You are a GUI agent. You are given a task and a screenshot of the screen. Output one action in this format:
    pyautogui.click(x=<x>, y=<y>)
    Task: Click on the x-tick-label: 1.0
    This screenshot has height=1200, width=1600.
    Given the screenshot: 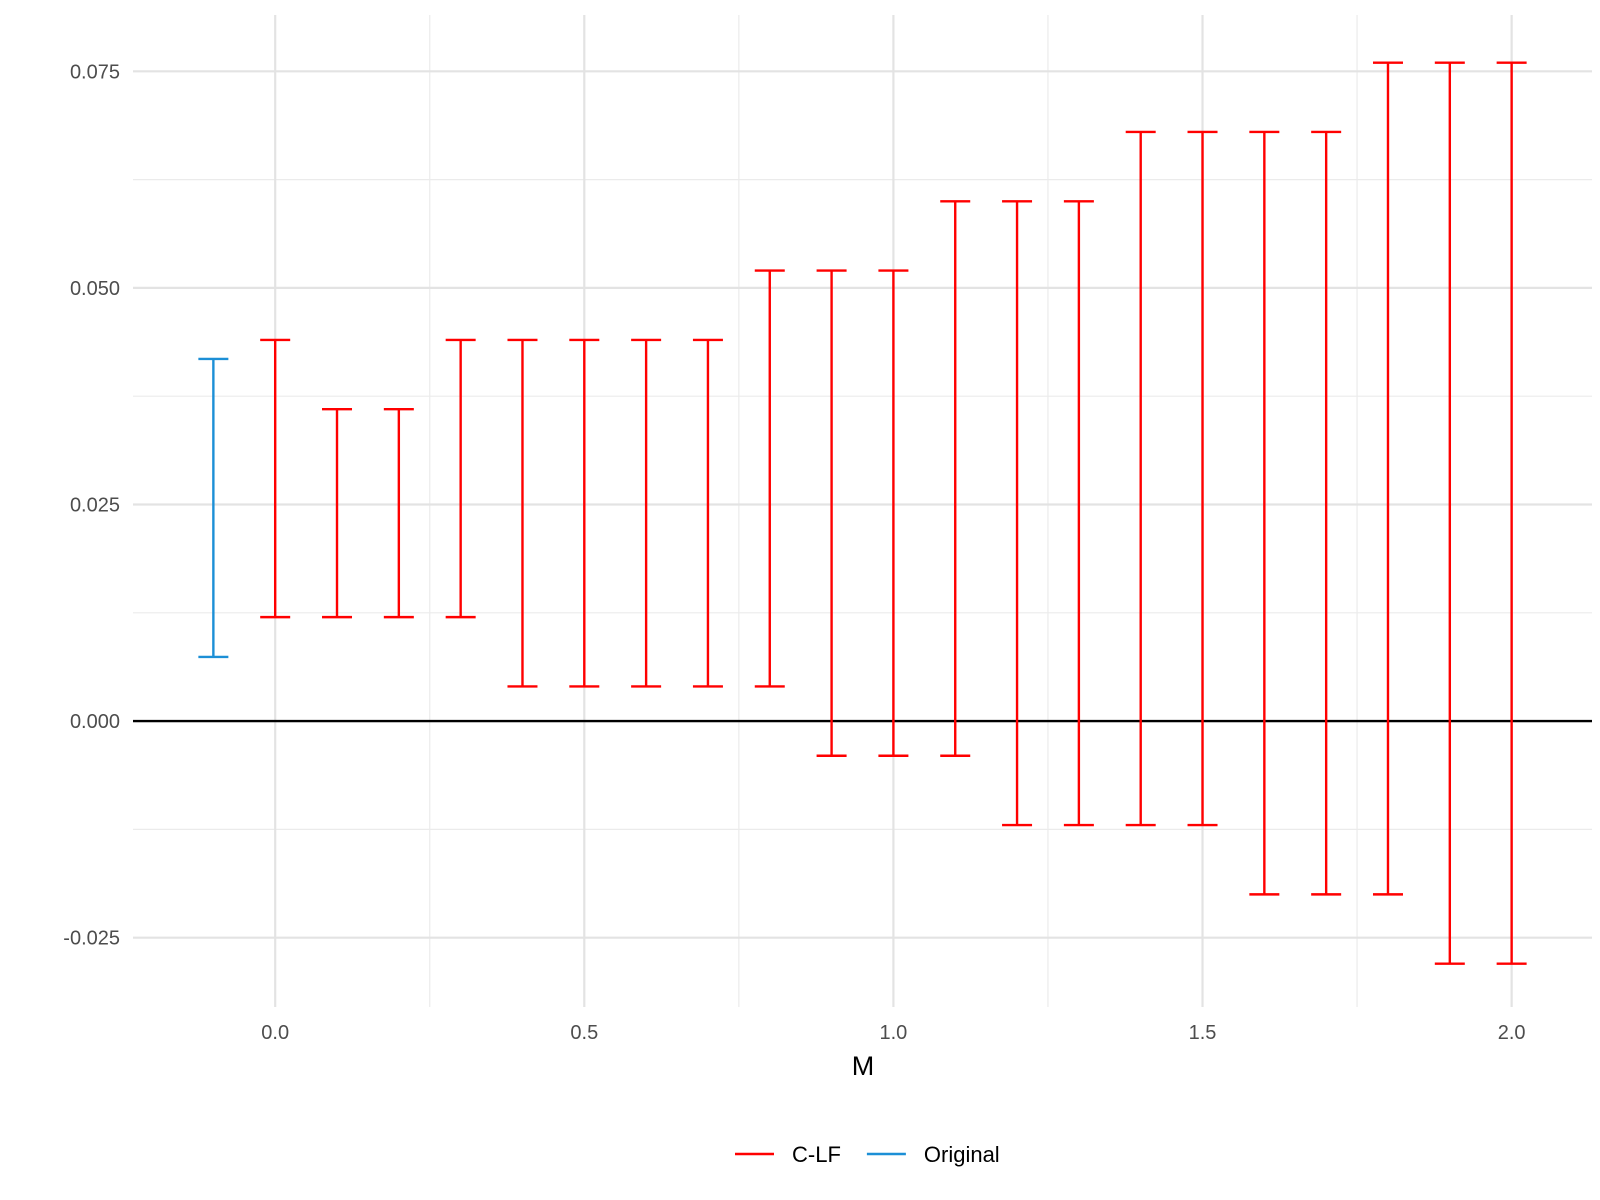 What is the action you would take?
    pyautogui.click(x=894, y=1033)
    